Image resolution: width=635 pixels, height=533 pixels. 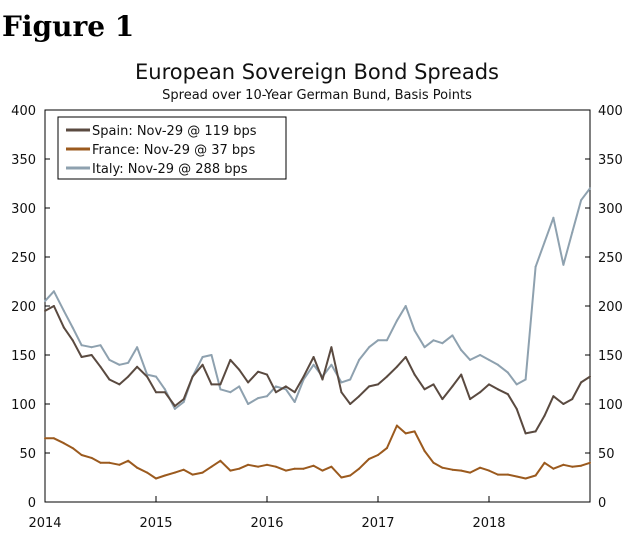 What do you see at coordinates (68, 26) in the screenshot?
I see `figure-label: Figure 1` at bounding box center [68, 26].